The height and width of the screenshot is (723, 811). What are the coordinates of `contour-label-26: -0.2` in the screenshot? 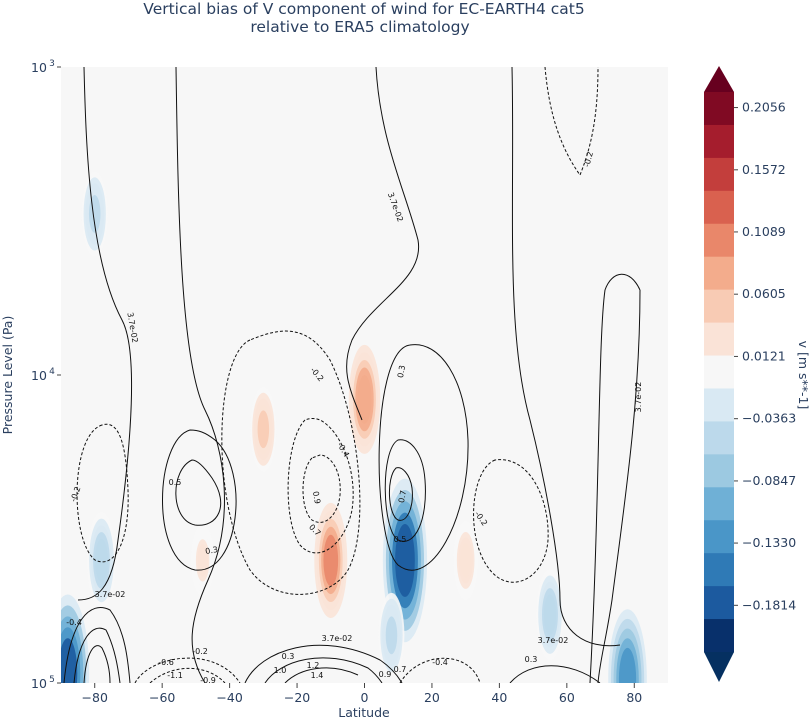 It's located at (200, 651).